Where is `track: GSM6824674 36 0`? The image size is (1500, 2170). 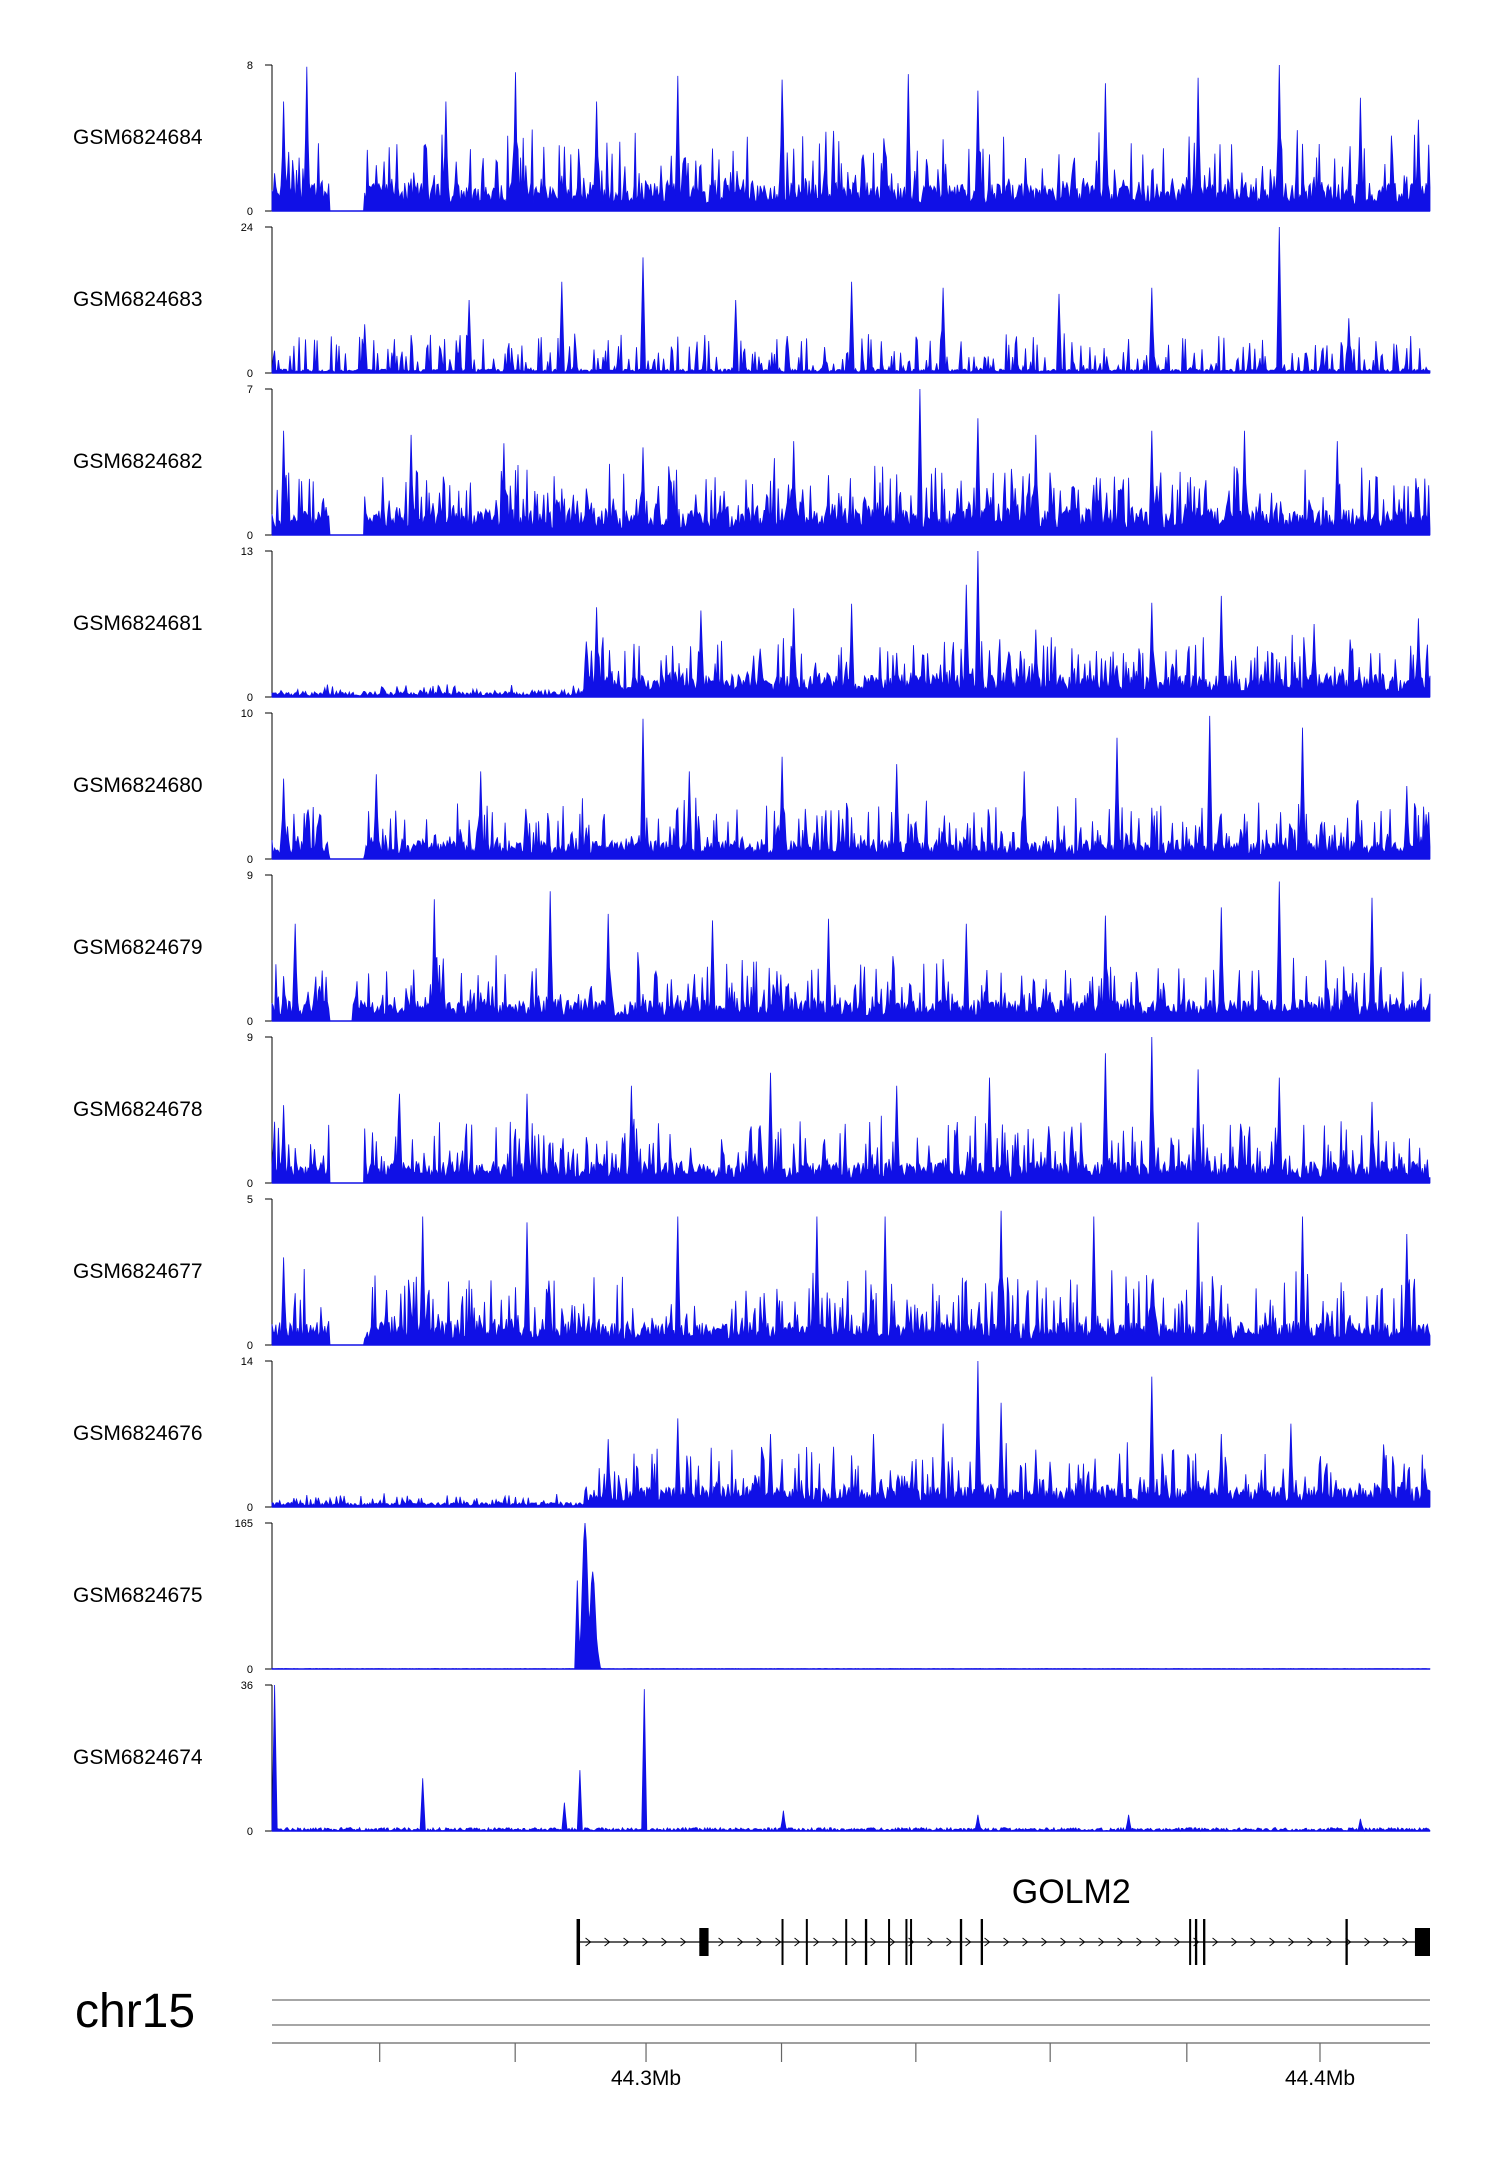
track: GSM6824674 36 0 is located at coordinates (752, 1759).